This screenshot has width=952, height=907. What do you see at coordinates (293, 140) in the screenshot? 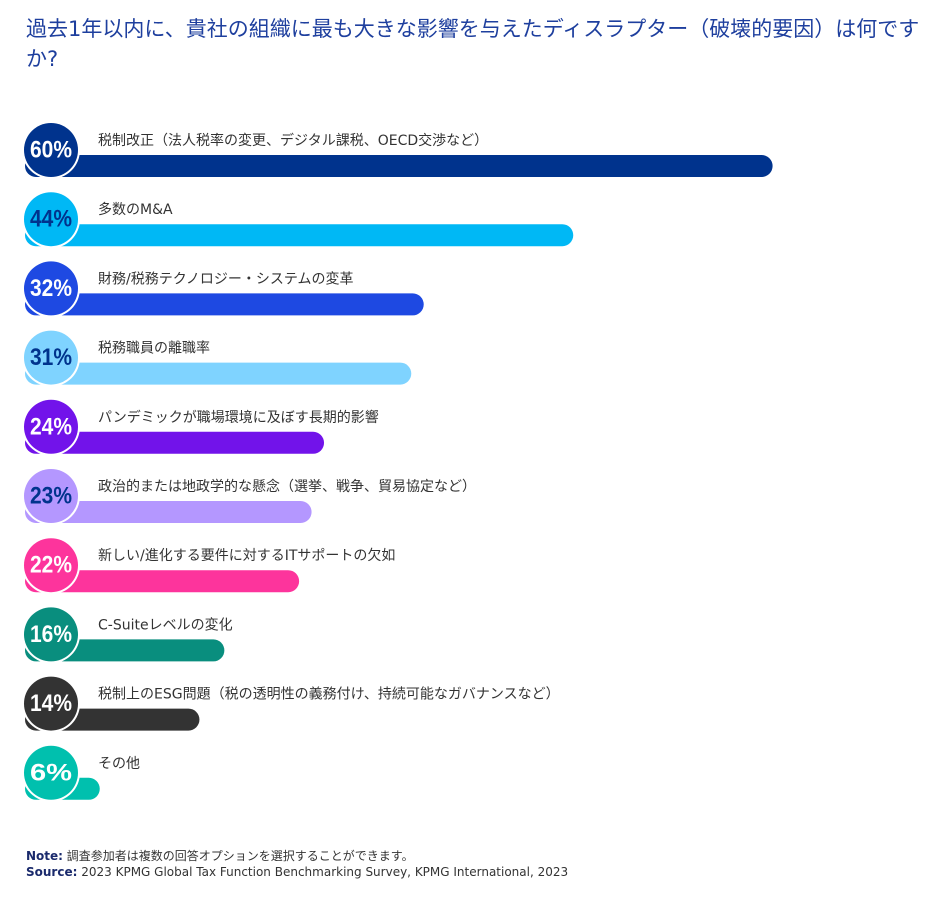
I see `category-label: 税制改正（法人税率の変更、デジタル課税、OECD交渉など）` at bounding box center [293, 140].